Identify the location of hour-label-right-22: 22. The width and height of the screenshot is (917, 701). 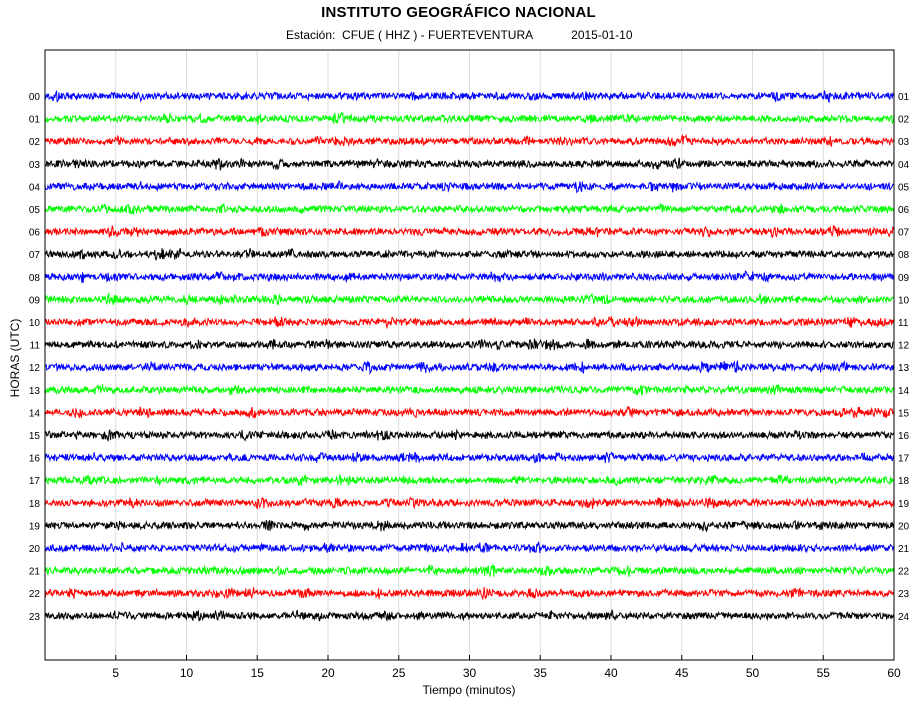
(904, 572).